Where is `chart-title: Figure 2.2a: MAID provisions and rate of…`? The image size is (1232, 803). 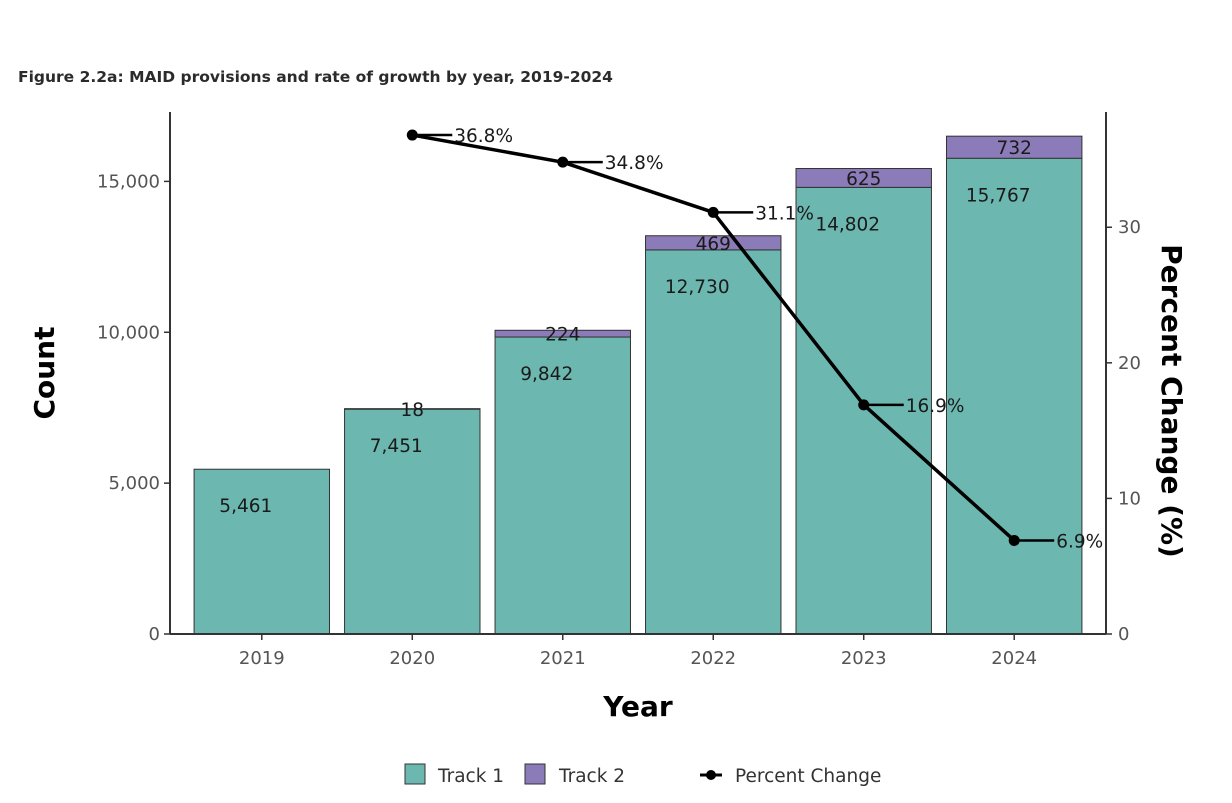
chart-title: Figure 2.2a: MAID provisions and rate of… is located at coordinates (315, 77).